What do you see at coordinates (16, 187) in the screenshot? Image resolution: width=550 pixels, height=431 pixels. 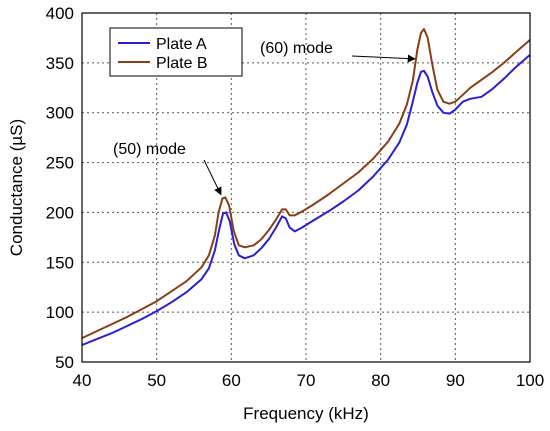 I see `y-axis-title: Conductance (µS)` at bounding box center [16, 187].